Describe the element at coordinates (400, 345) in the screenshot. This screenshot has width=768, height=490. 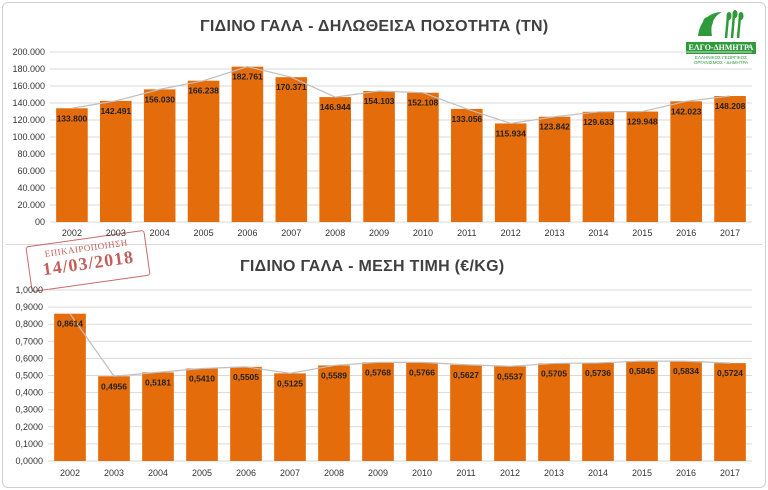
I see `price-trend-line` at that location.